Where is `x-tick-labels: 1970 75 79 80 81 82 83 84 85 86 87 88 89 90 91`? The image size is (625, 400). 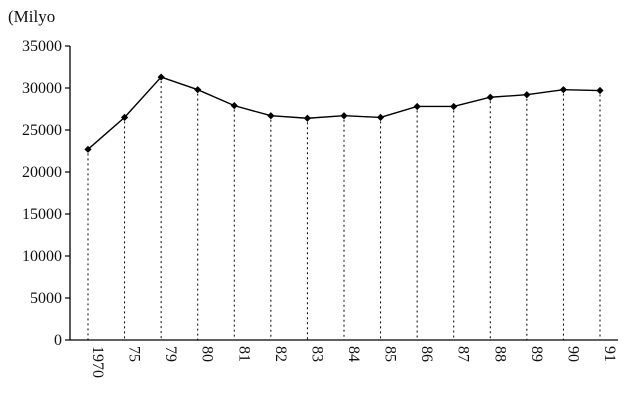 x-tick-labels: 1970 75 79 80 81 82 83 84 85 86 87 88 89 90 91 is located at coordinates (353, 362).